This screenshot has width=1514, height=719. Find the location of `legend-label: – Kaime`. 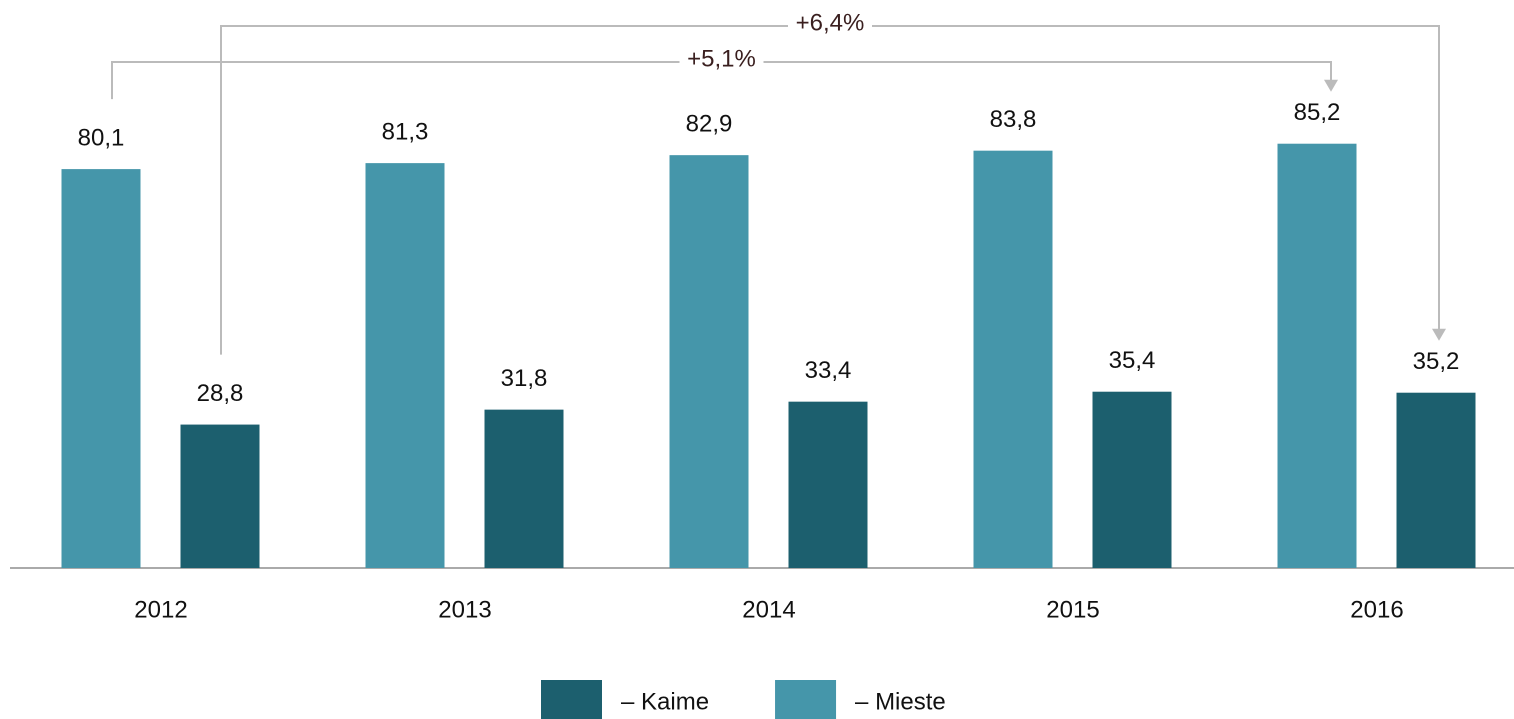

legend-label: – Kaime is located at coordinates (665, 701).